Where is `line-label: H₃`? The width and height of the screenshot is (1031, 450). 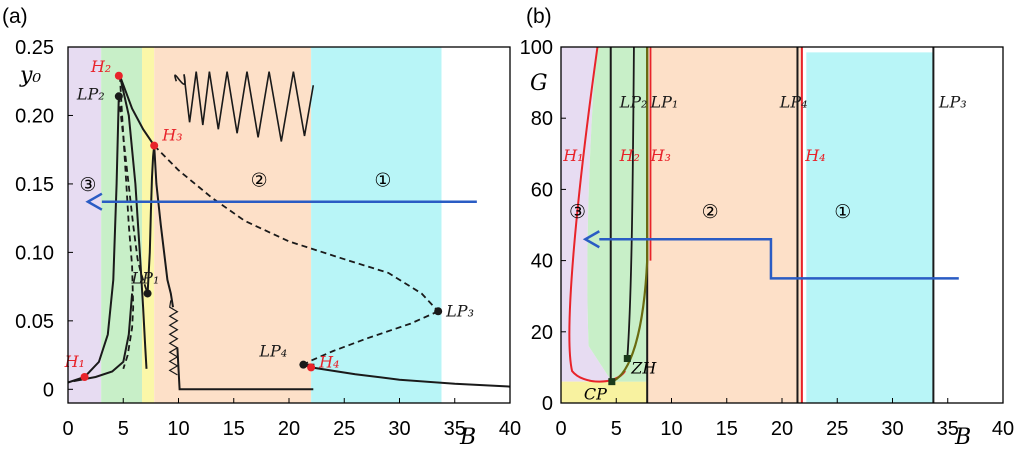 line-label: H₃ is located at coordinates (660, 155).